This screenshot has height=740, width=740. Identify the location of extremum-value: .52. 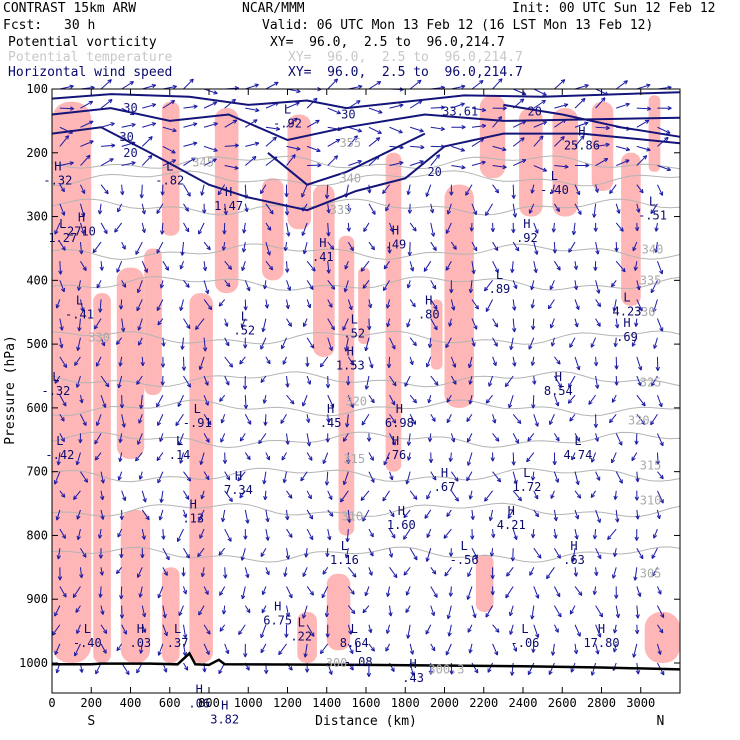
(354, 334).